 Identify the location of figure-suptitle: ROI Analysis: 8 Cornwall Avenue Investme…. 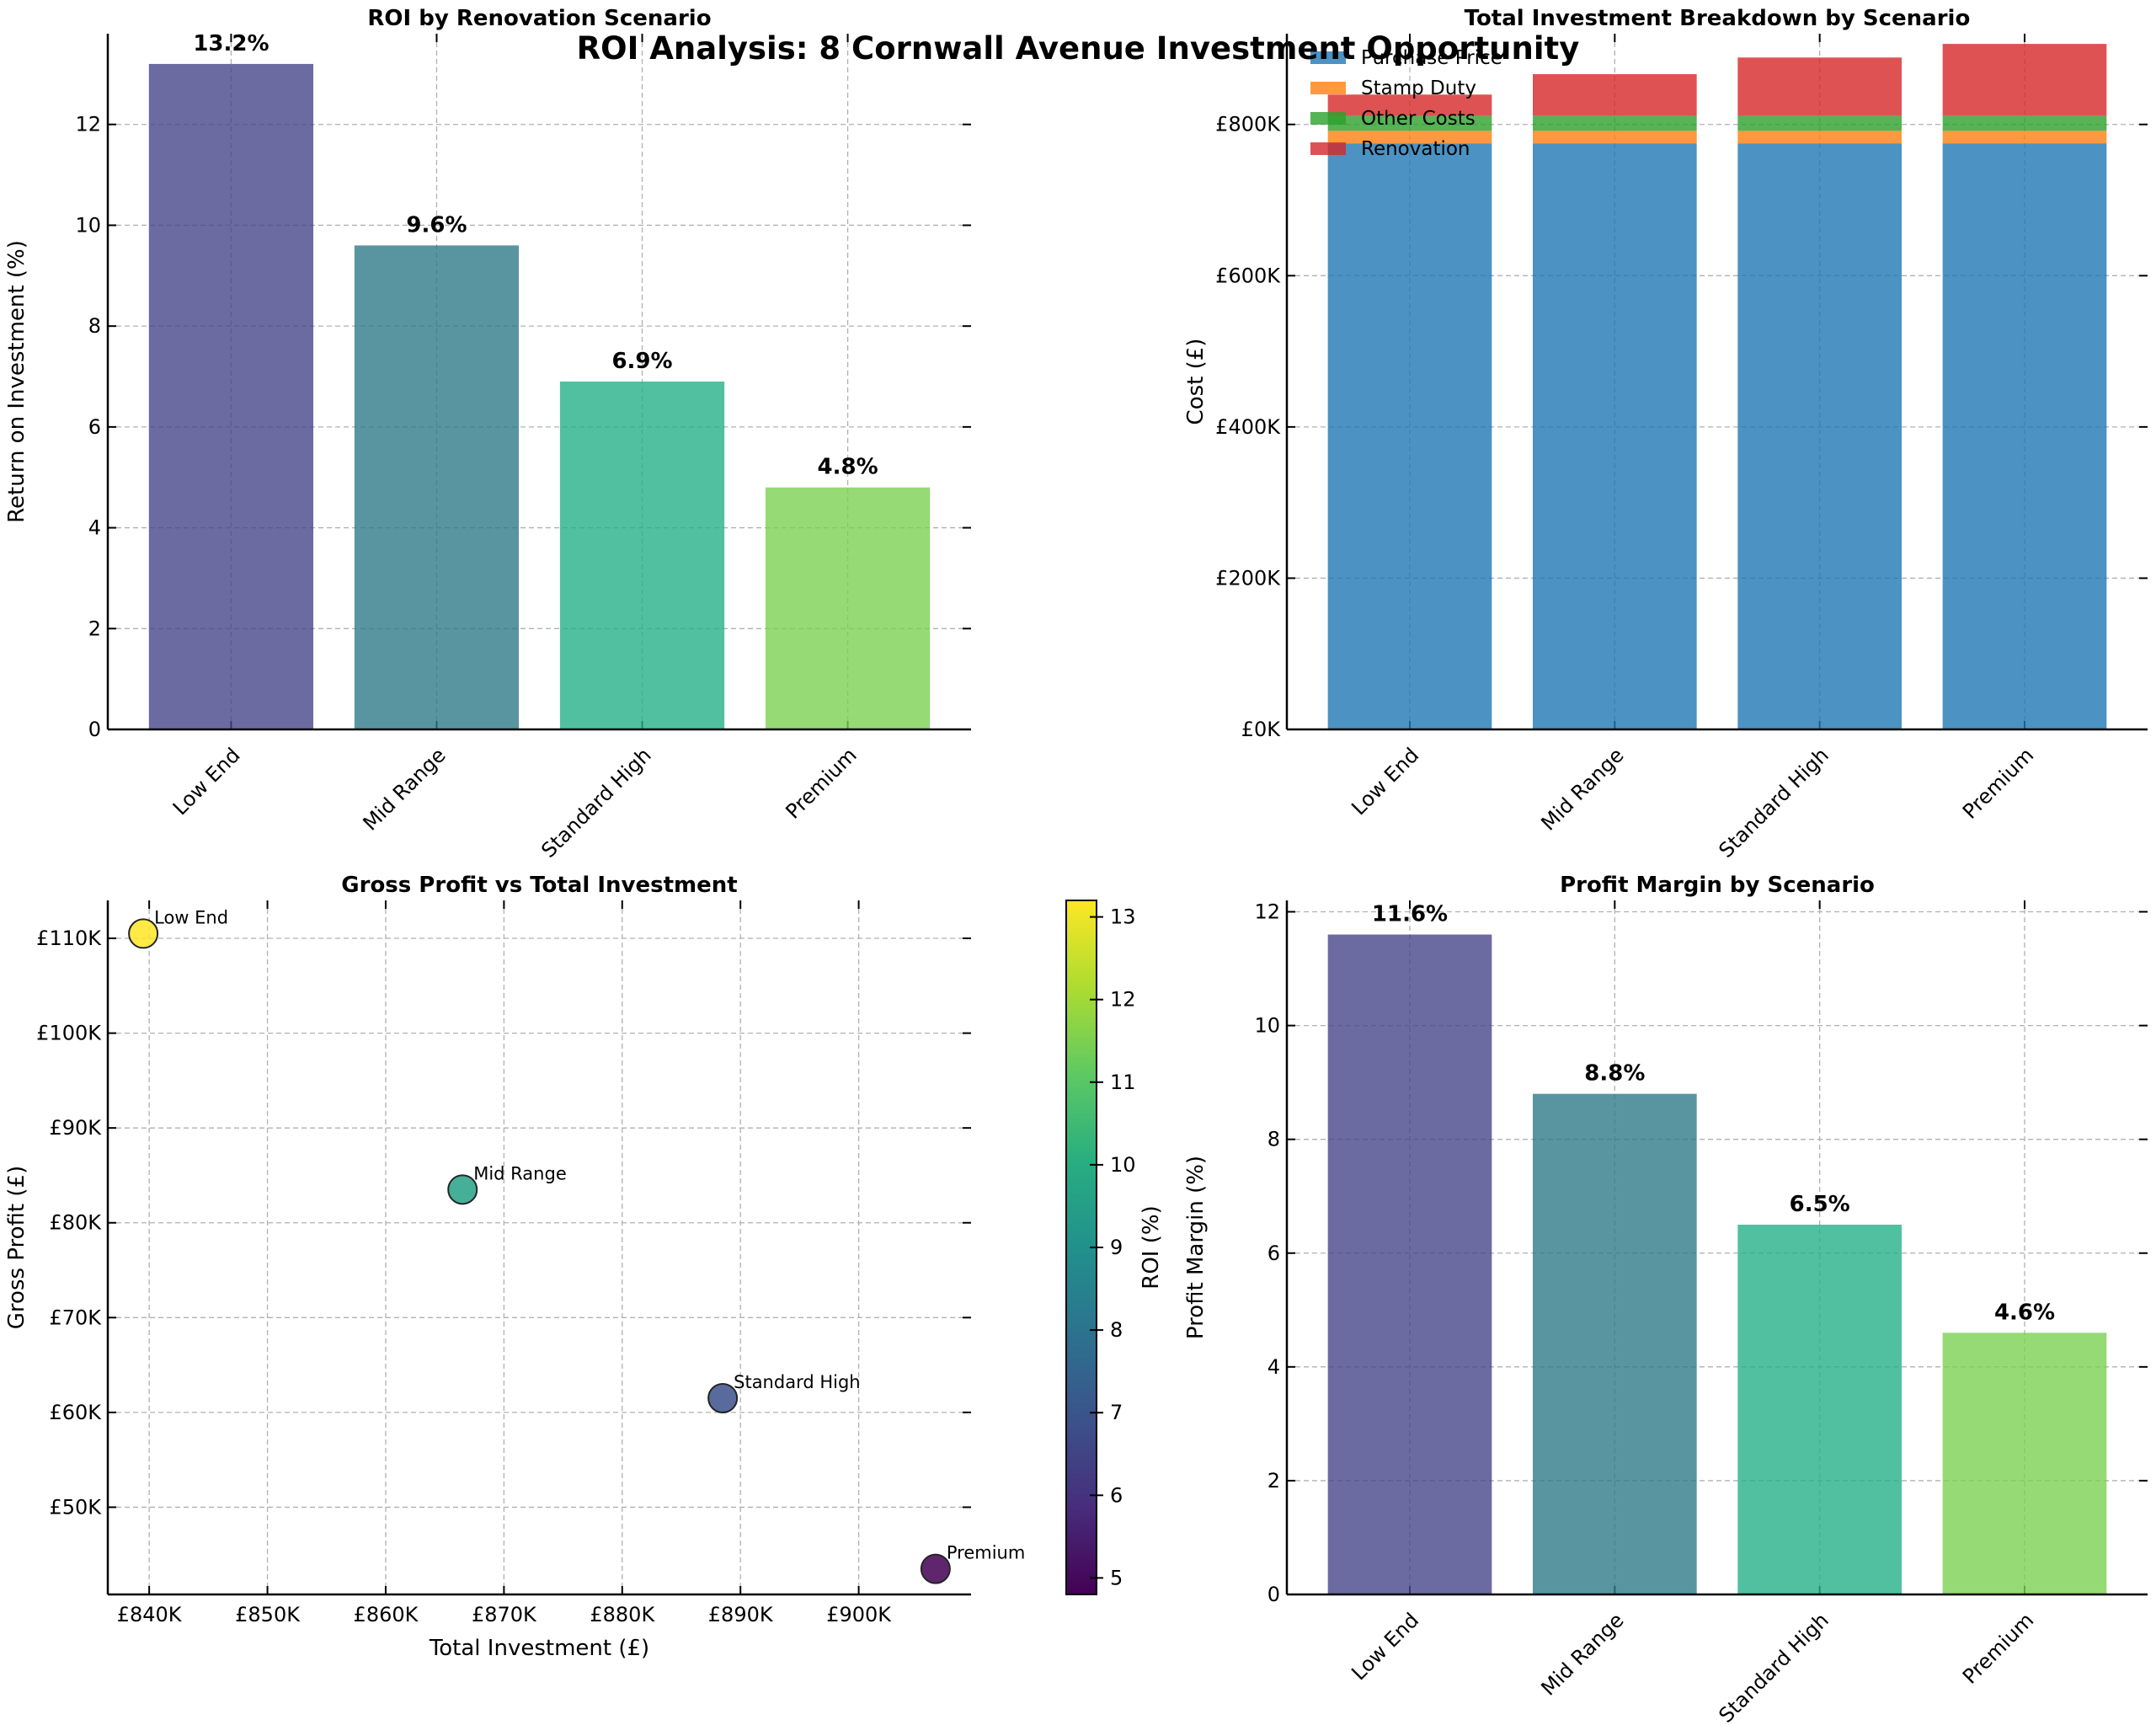
(1078, 48).